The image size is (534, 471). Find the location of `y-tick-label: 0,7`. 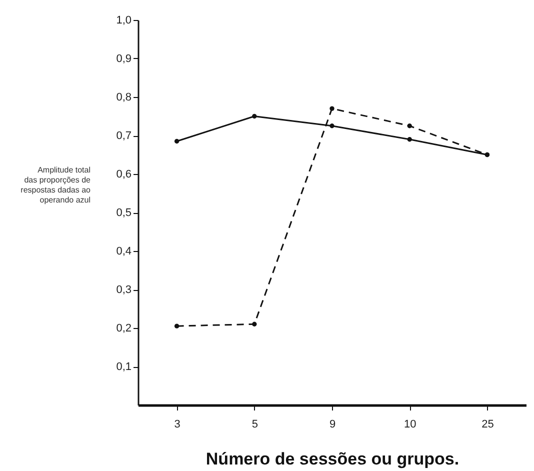

y-tick-label: 0,7 is located at coordinates (124, 136).